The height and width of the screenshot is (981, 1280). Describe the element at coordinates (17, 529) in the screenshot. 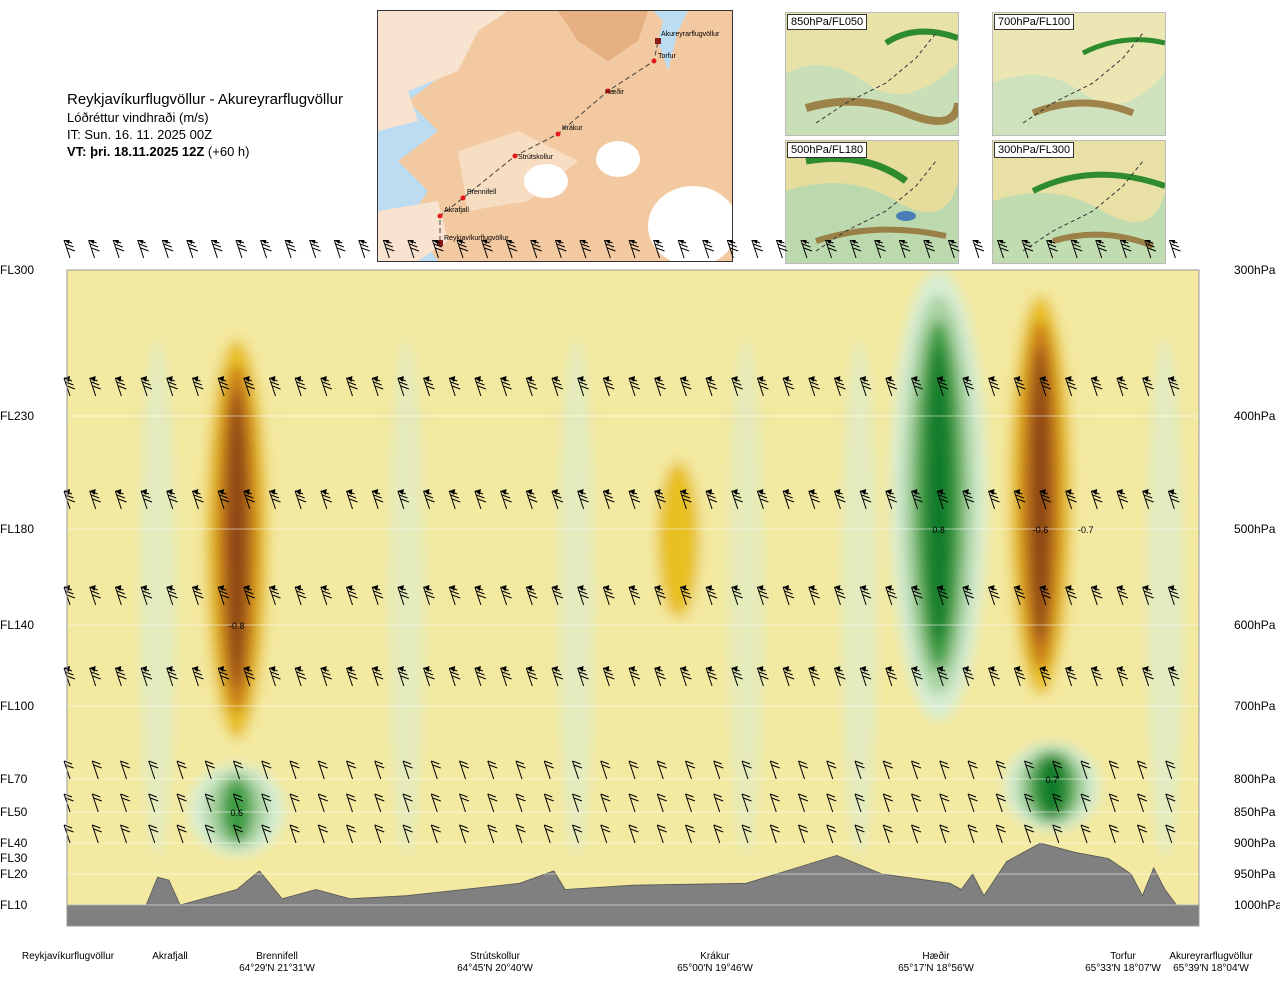

I see `y-axis-left-tick: FL180` at that location.